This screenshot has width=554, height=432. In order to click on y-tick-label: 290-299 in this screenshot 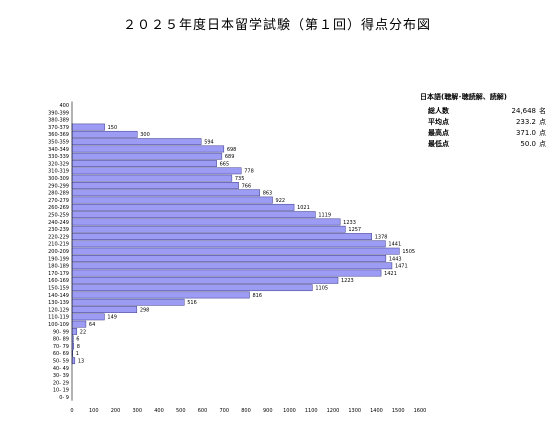, I will do `click(58, 186)`.